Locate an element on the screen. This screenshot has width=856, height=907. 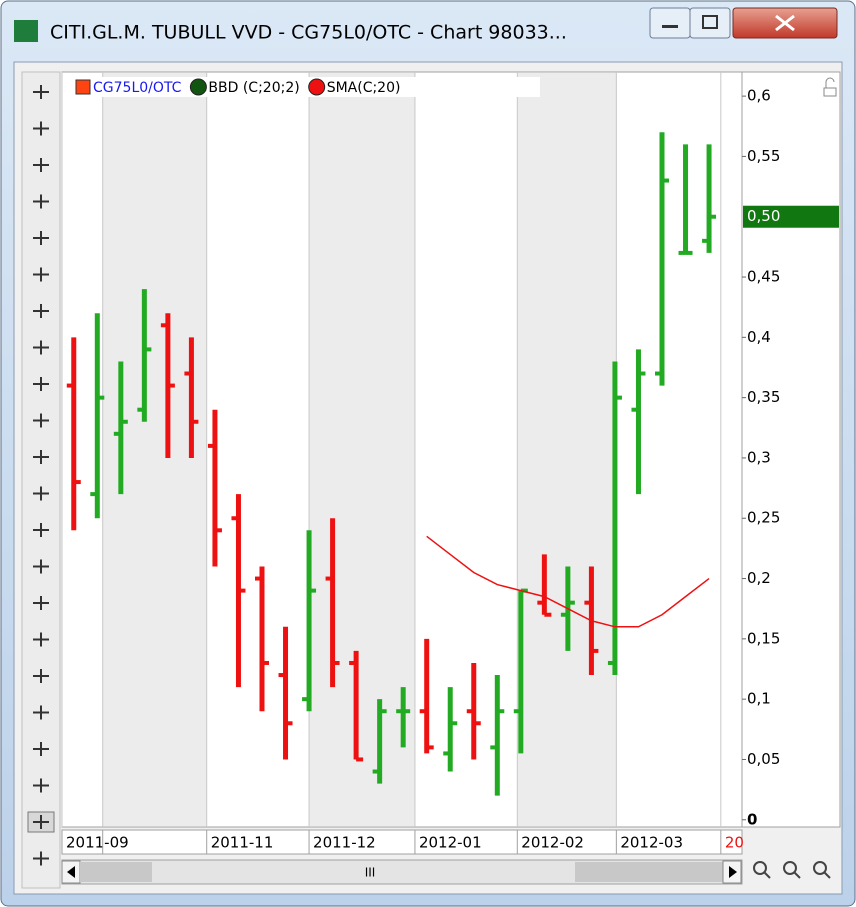
y-tick-label: 0,45 is located at coordinates (763, 277).